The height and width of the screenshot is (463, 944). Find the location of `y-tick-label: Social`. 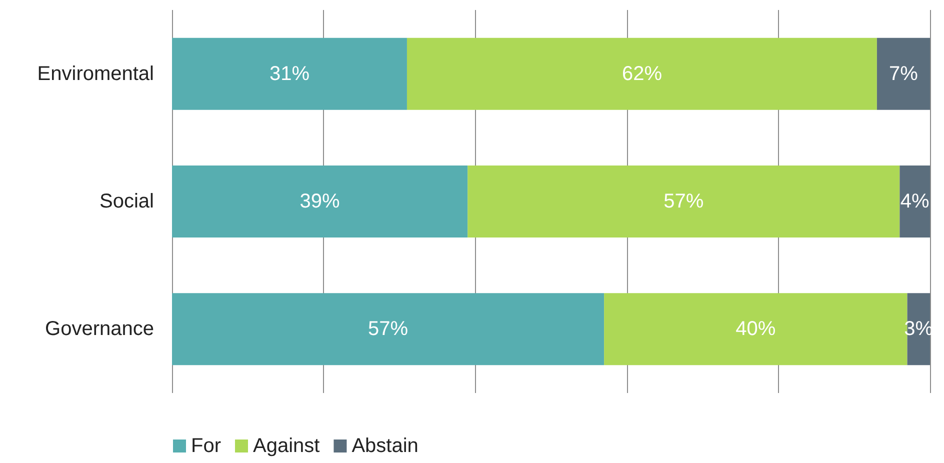

y-tick-label: Social is located at coordinates (127, 201).